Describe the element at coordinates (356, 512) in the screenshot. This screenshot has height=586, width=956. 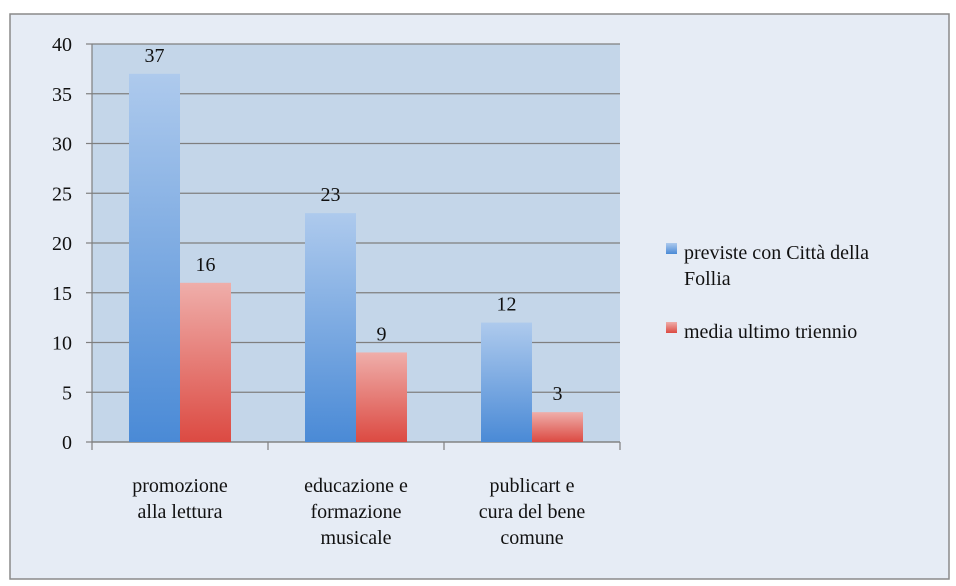
I see `x-tick-label: educazione e formazione musicale` at that location.